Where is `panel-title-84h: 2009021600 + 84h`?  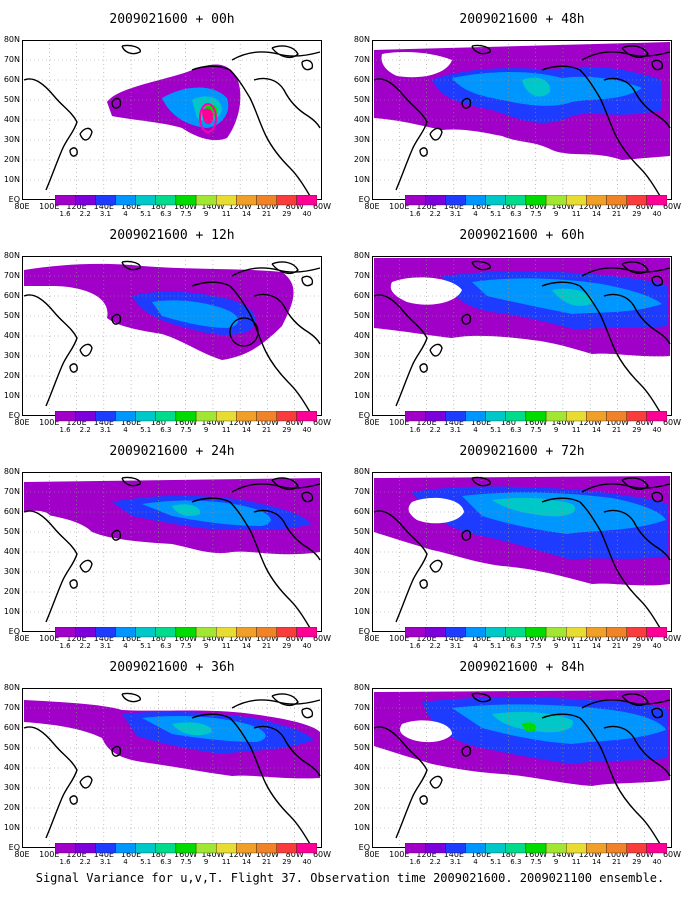 panel-title-84h: 2009021600 + 84h is located at coordinates (522, 667).